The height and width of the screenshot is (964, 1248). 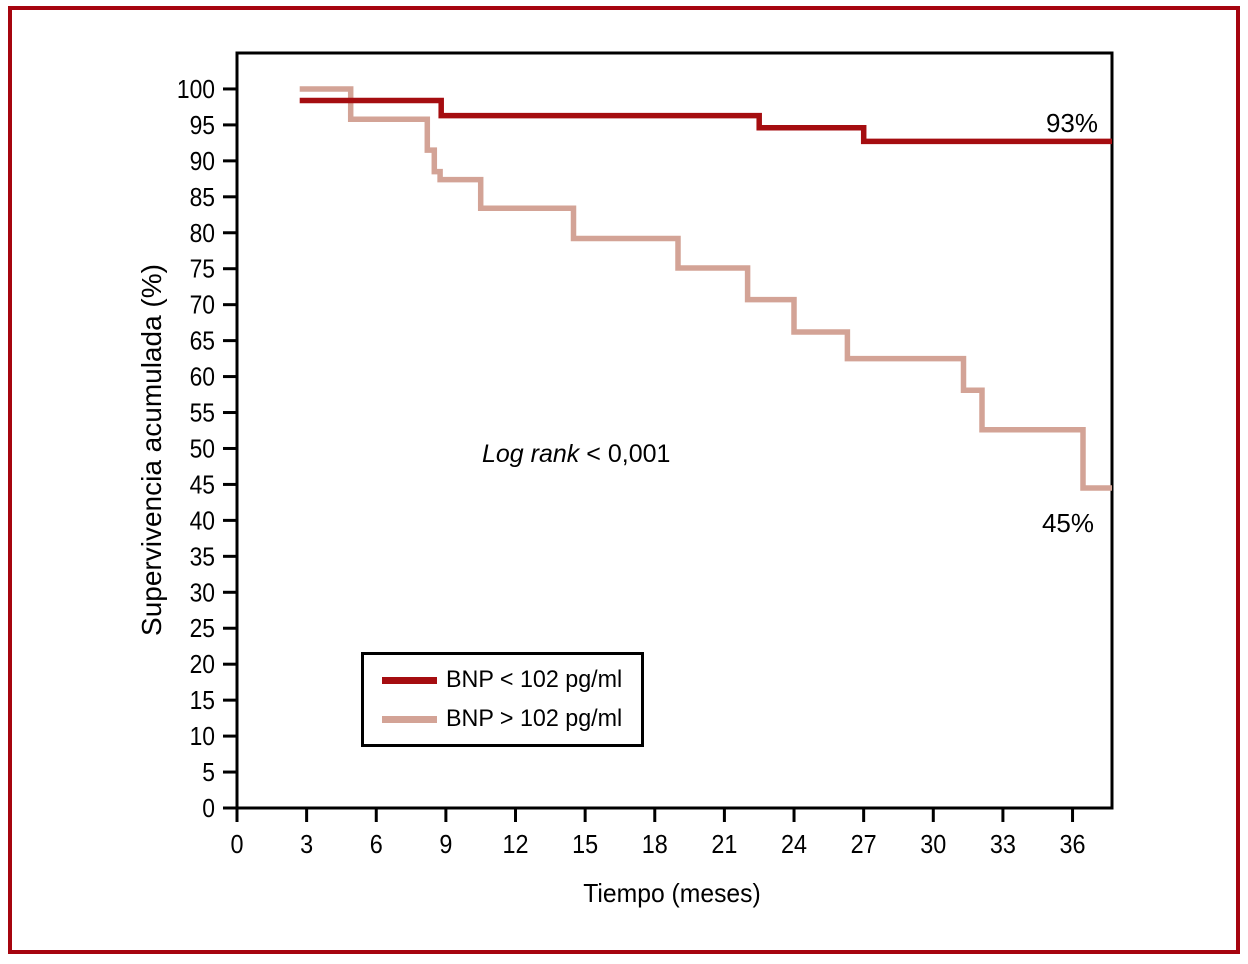 What do you see at coordinates (208, 809) in the screenshot?
I see `y-tick-label: 0` at bounding box center [208, 809].